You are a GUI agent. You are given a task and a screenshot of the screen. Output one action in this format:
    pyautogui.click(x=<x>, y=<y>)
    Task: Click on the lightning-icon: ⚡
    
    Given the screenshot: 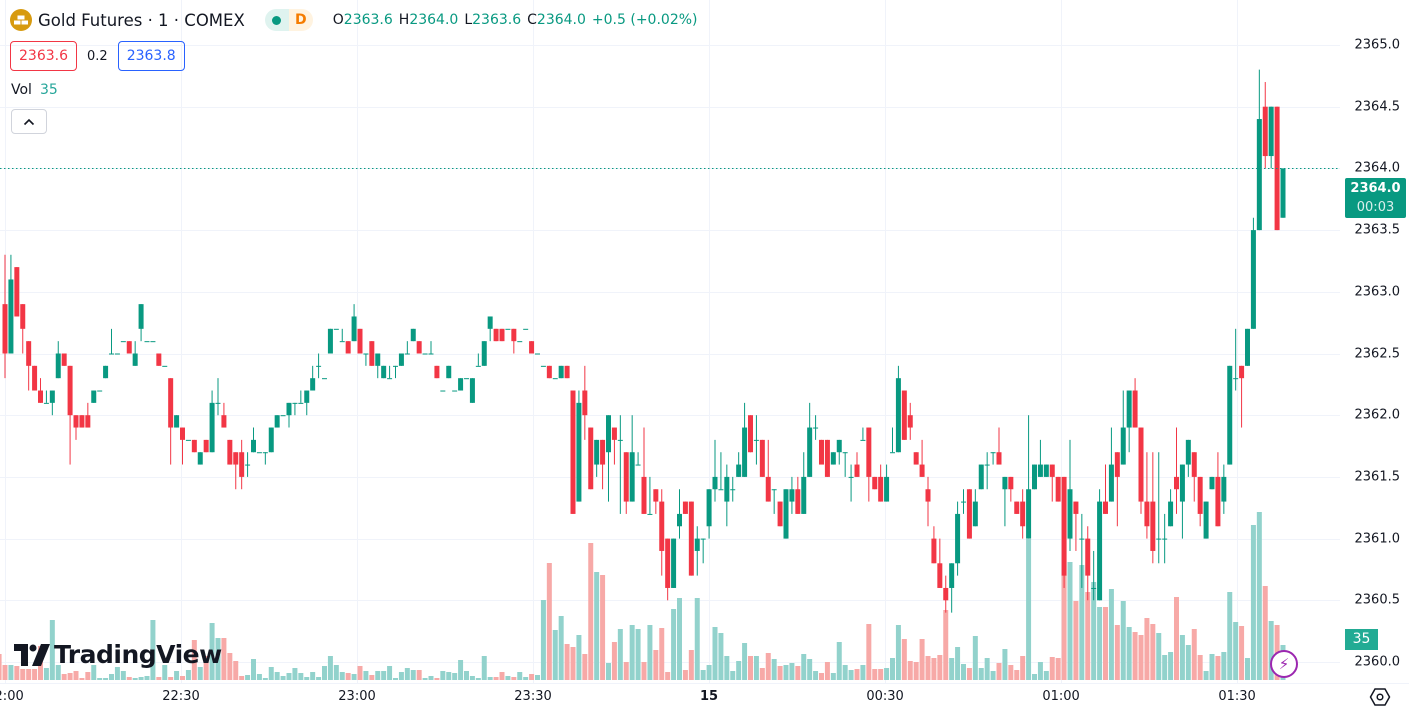 What is the action you would take?
    pyautogui.click(x=1284, y=664)
    